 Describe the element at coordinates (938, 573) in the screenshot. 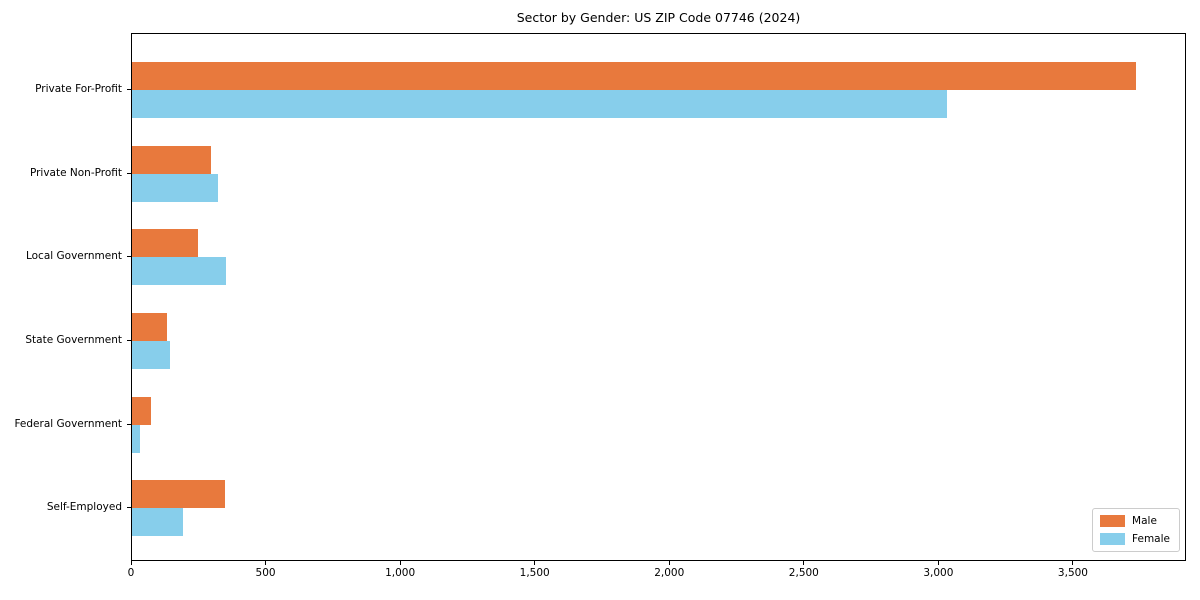

I see `x-tick-label-3000: 3,000` at that location.